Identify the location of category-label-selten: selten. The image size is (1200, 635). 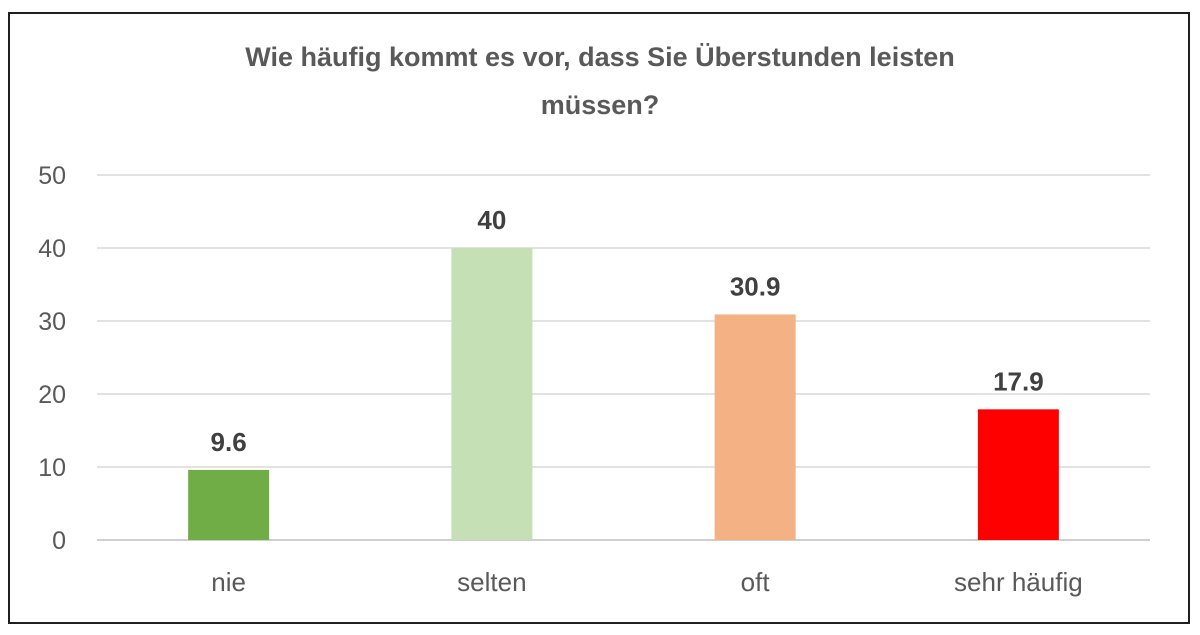
(491, 582).